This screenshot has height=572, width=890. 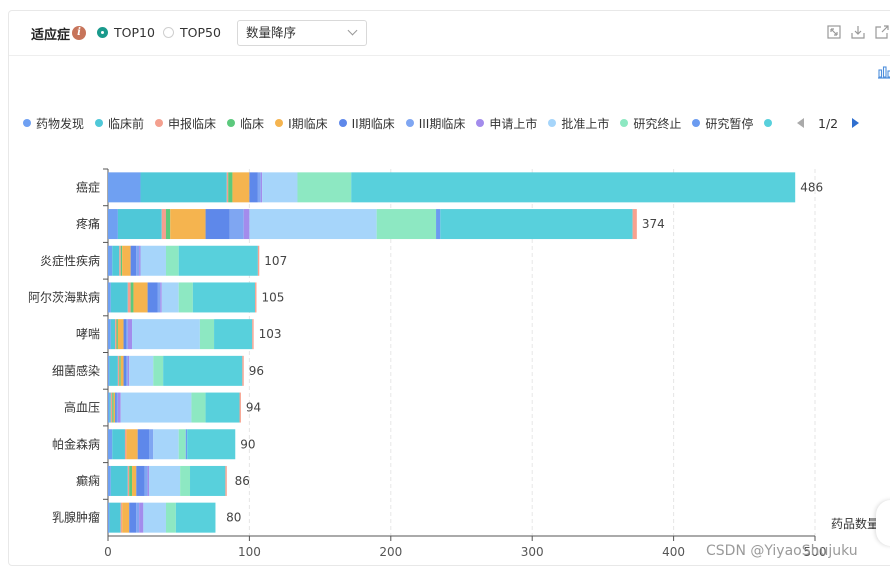 What do you see at coordinates (168, 32) in the screenshot?
I see `radio-dot-icon` at bounding box center [168, 32].